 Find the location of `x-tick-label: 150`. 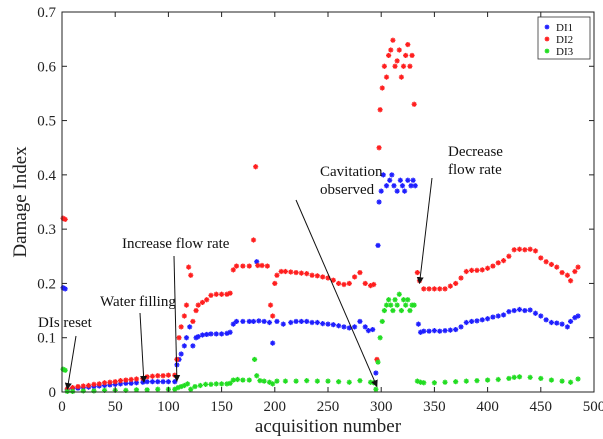

x-tick-label: 150 is located at coordinates (221, 407).